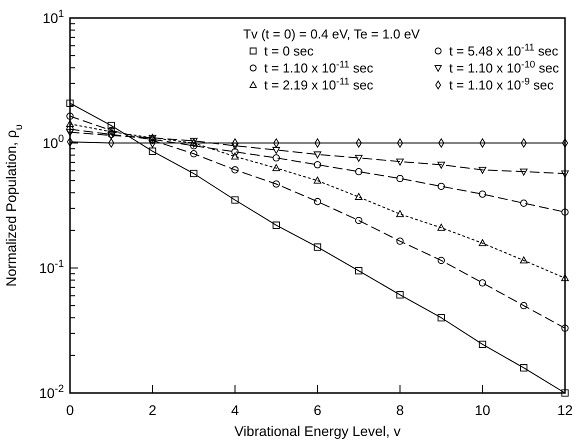 The image size is (576, 440). I want to click on legend-label: t = 1.10 x 10$^{-10}$ sec, so click(504, 67).